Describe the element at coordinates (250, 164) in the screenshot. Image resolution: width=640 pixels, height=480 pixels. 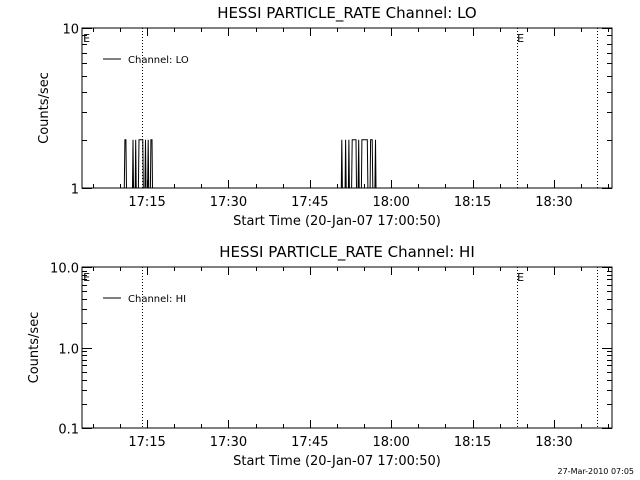
I see `series-line` at that location.